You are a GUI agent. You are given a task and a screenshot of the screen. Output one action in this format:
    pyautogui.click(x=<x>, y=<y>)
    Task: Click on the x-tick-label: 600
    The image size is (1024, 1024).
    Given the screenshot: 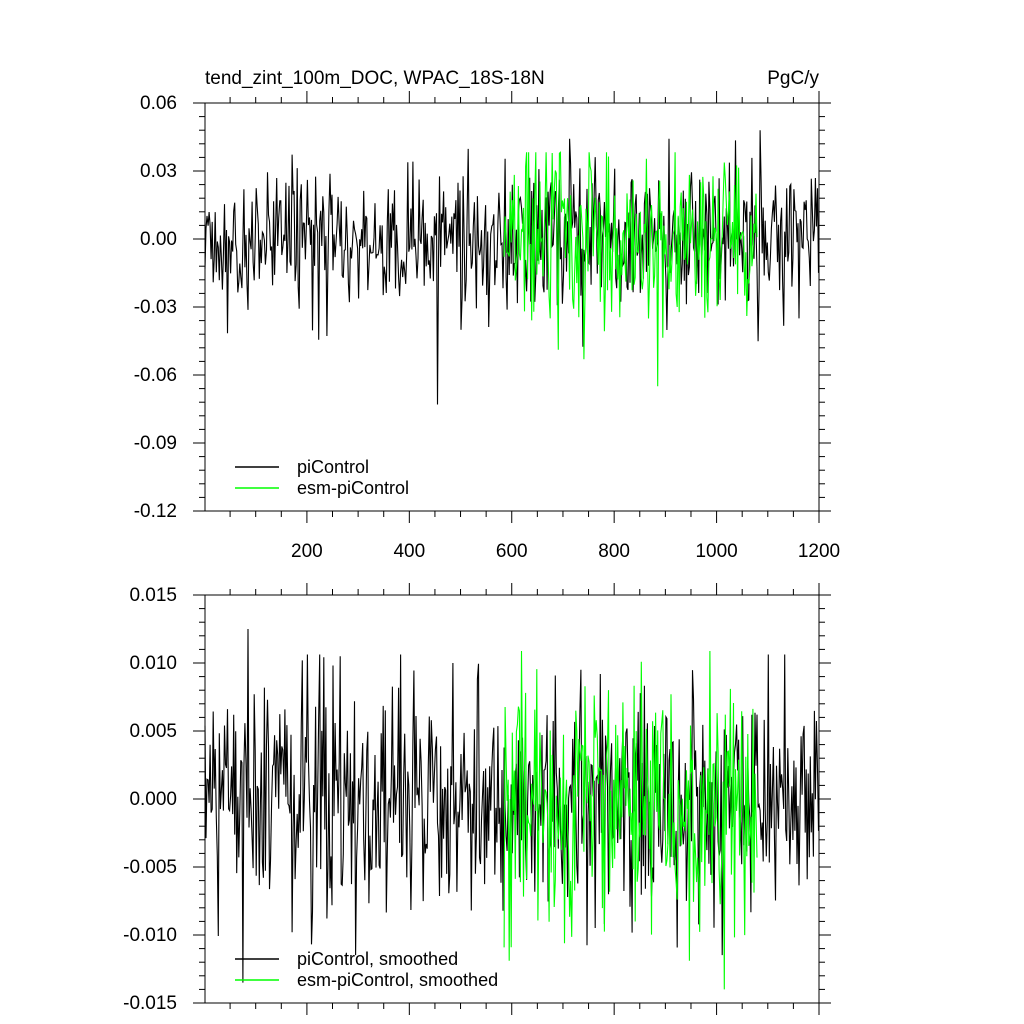 What is the action you would take?
    pyautogui.click(x=512, y=551)
    